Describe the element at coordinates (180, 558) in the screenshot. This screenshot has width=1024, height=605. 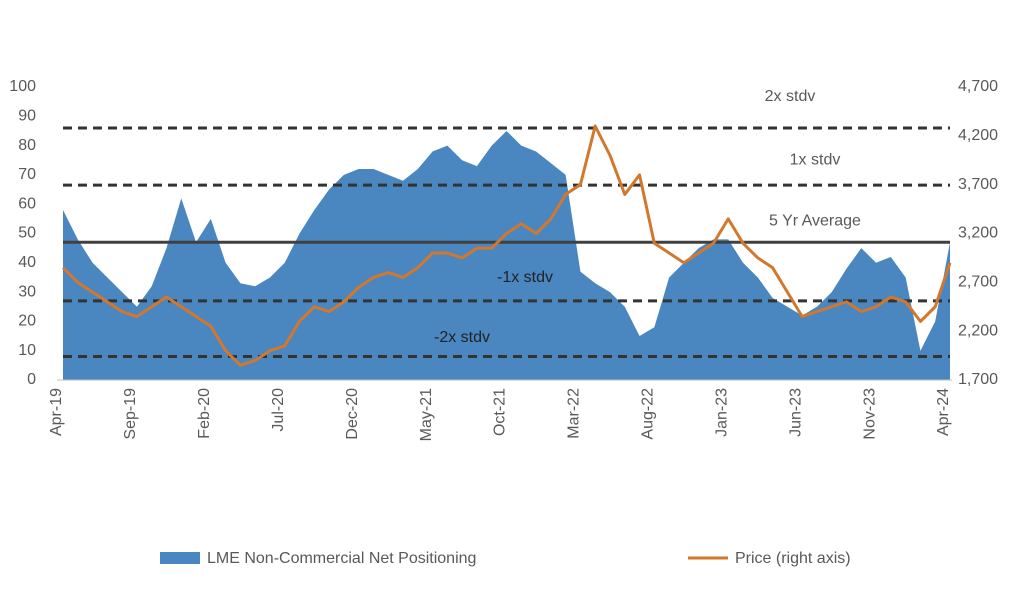
I see `legend-swatch` at that location.